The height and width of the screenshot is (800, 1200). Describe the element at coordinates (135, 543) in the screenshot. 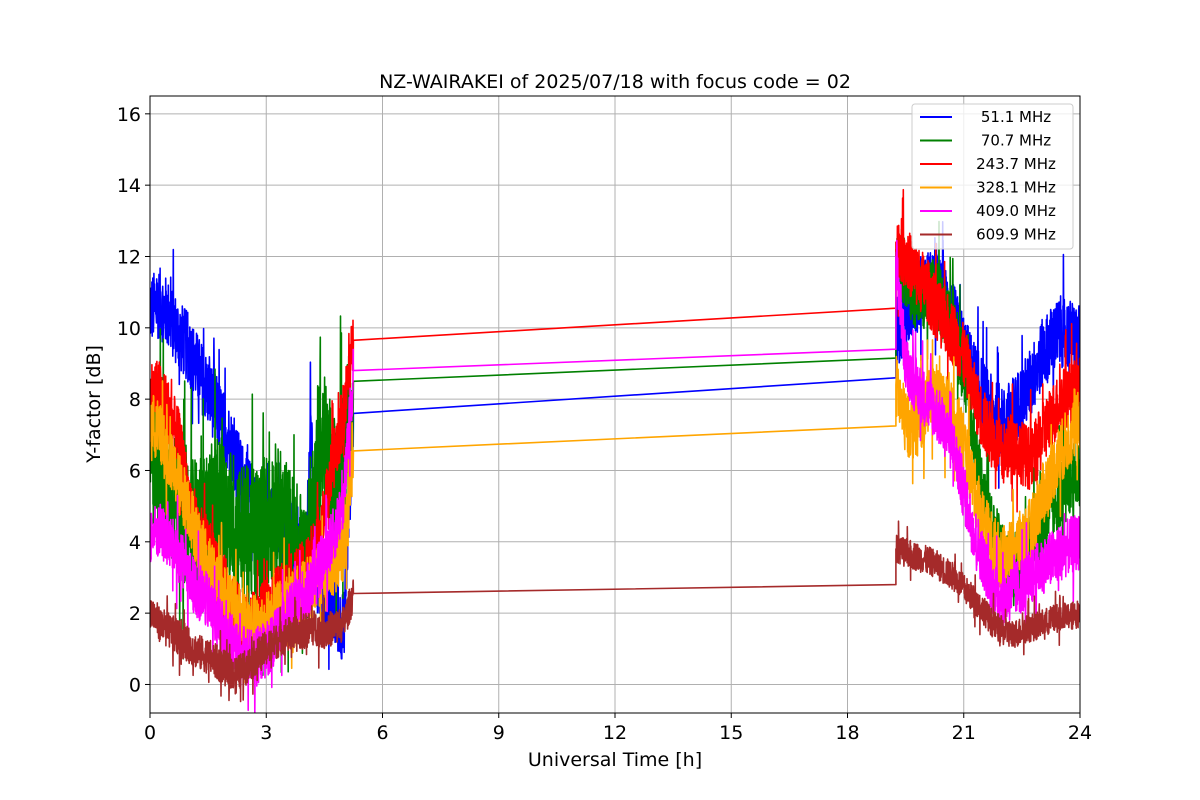

I see `y-tick-label-2: 4` at that location.